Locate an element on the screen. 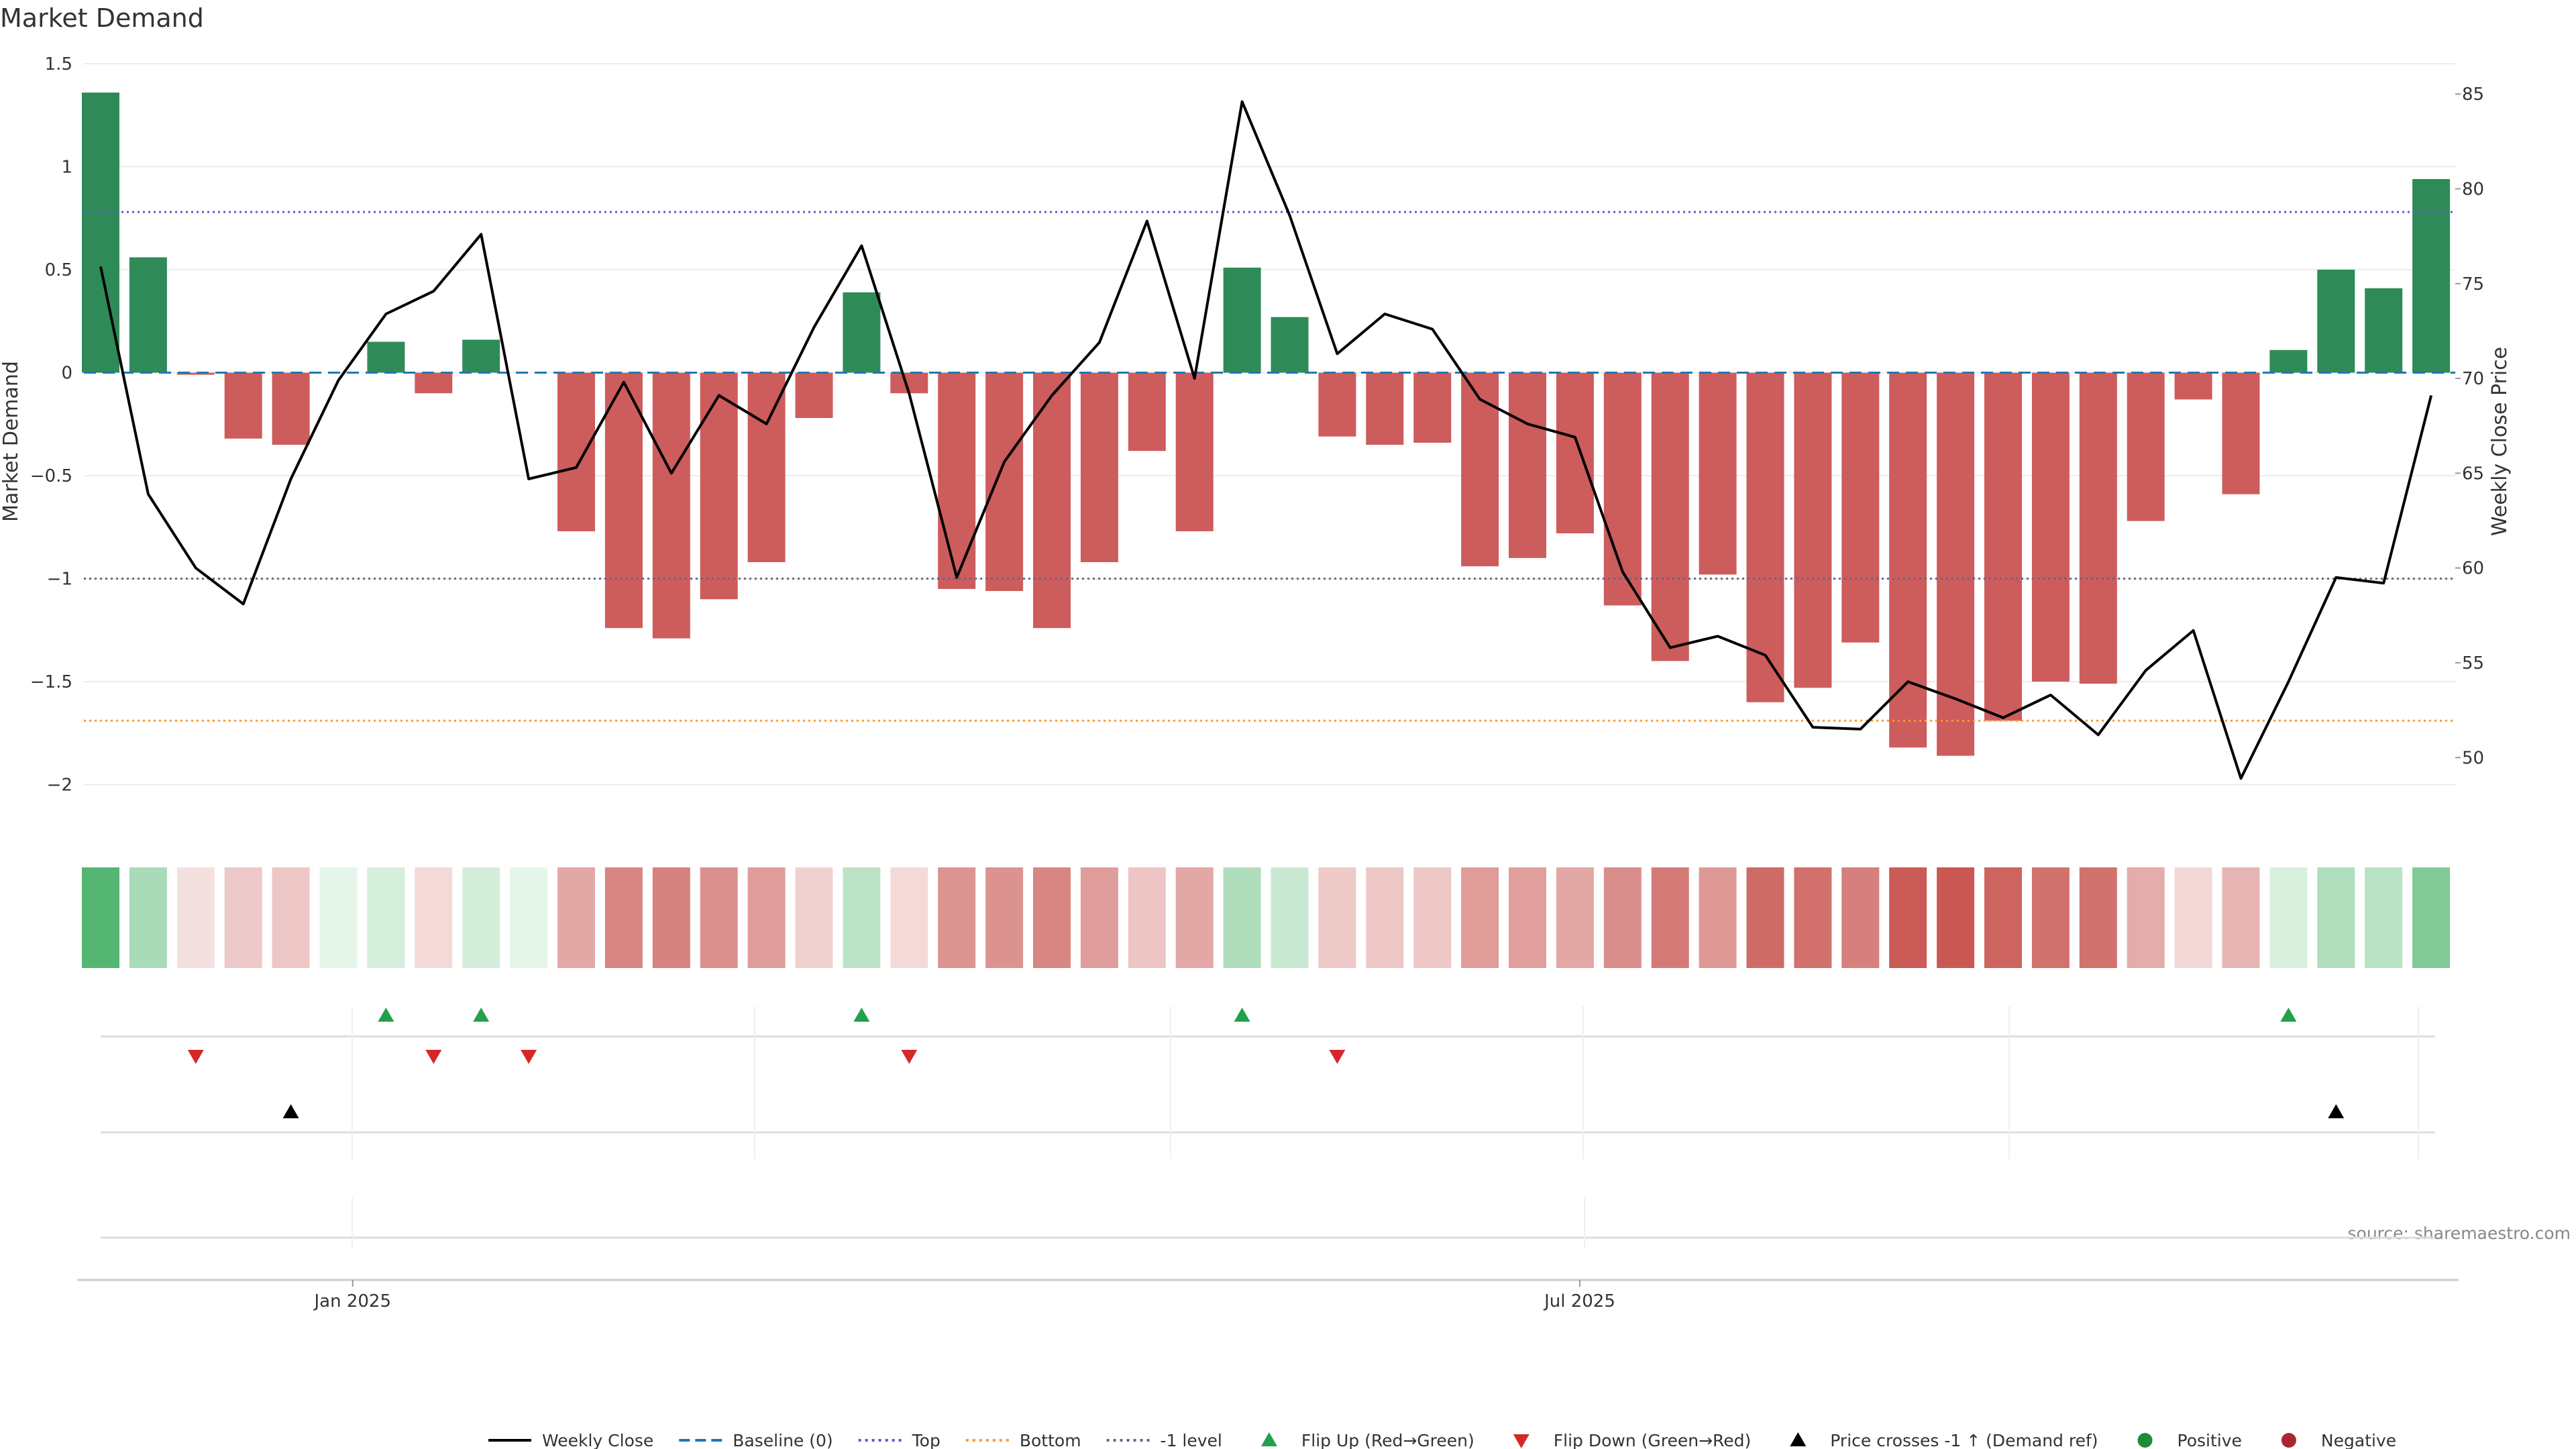  legend-label-7: Price crosses -1 ↑ (Demand ref) is located at coordinates (1964, 1440).